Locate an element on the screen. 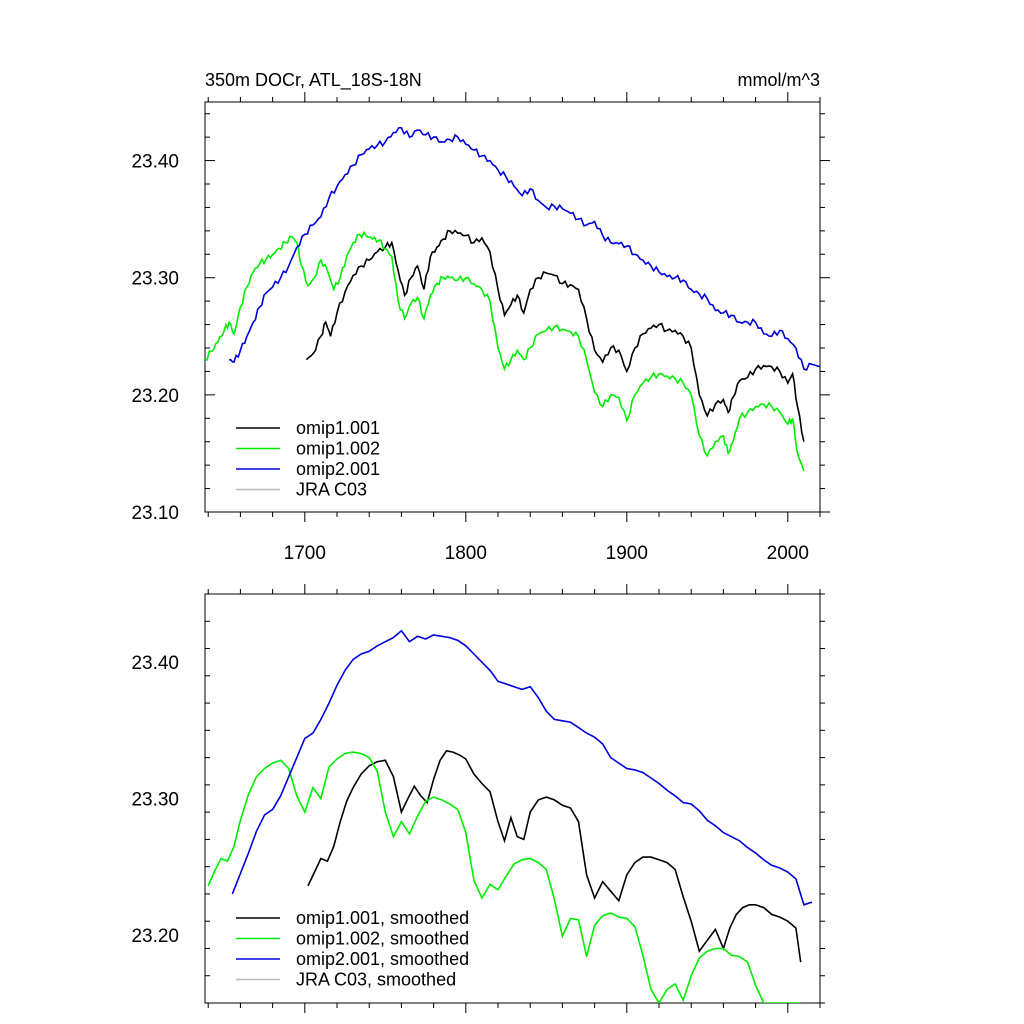 The image size is (1024, 1024). x-tick-label: 2000 is located at coordinates (788, 553).